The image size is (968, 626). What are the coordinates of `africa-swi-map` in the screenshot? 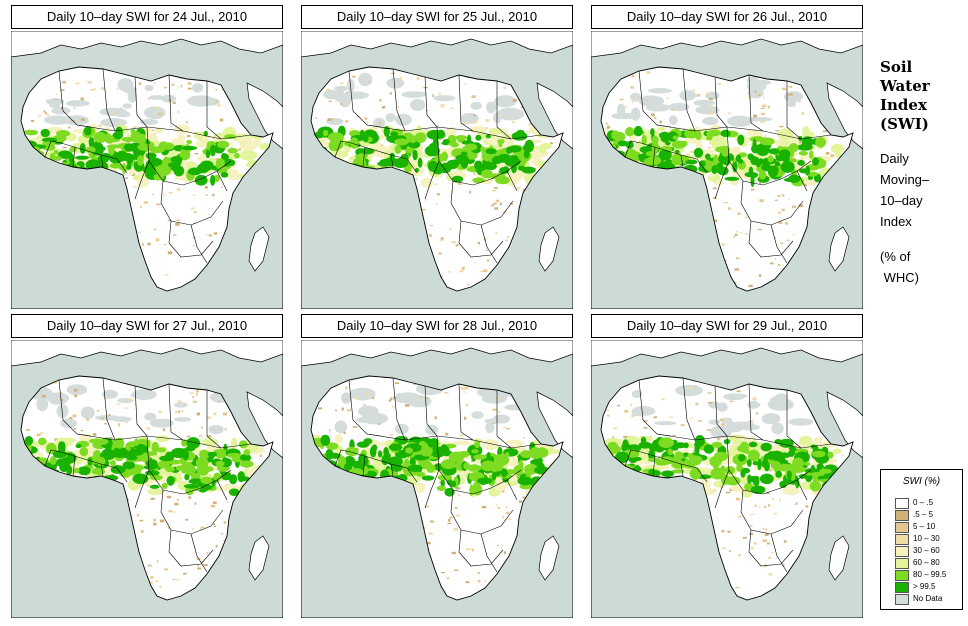 It's located at (147, 170).